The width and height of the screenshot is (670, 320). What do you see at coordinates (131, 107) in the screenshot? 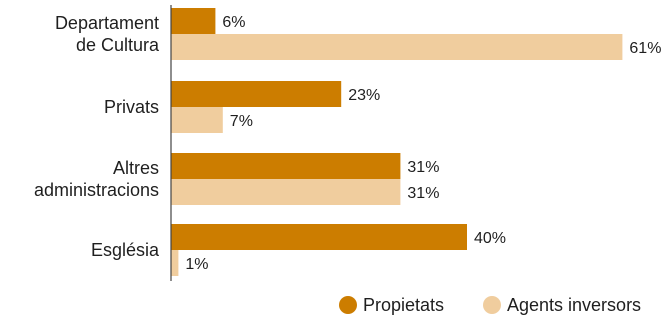
I see `category-label: Privats` at bounding box center [131, 107].